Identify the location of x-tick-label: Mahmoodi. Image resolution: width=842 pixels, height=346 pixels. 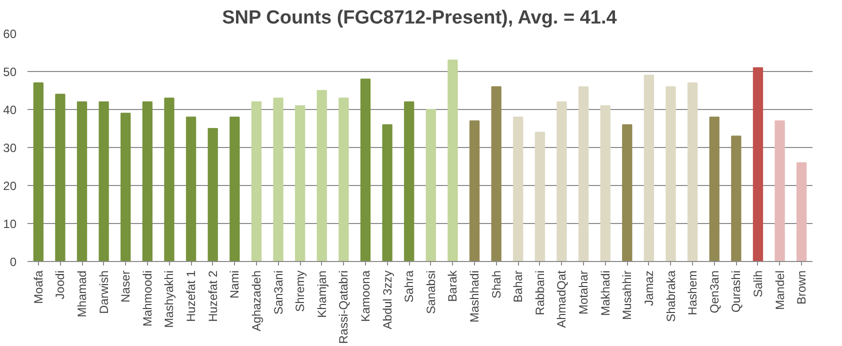
(147, 298).